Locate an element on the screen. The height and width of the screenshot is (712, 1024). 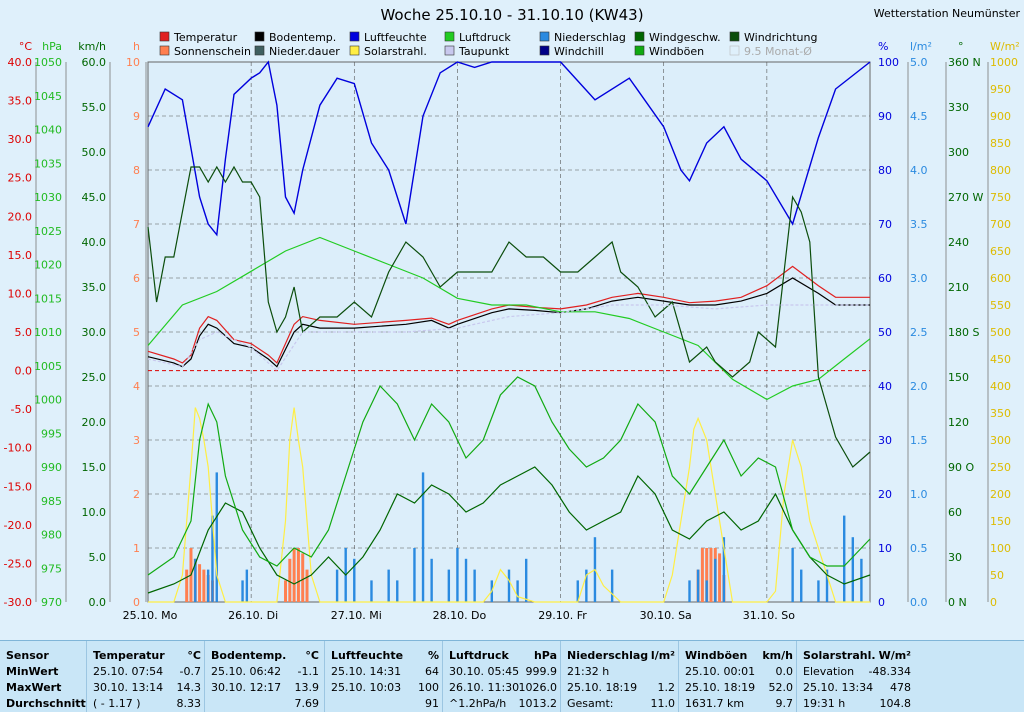
right-axis-tick: 270 W is located at coordinates (965, 197).